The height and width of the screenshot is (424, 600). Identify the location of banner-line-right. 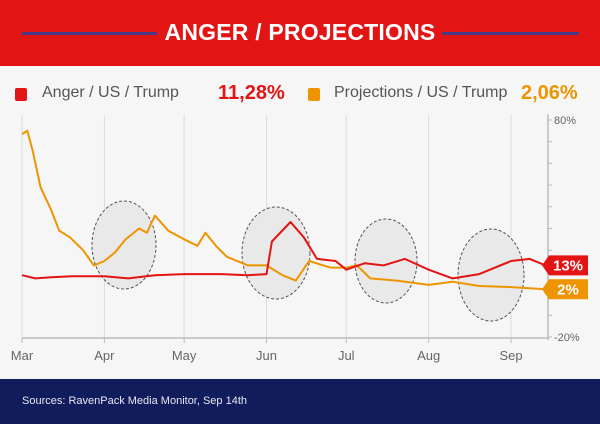
(510, 33).